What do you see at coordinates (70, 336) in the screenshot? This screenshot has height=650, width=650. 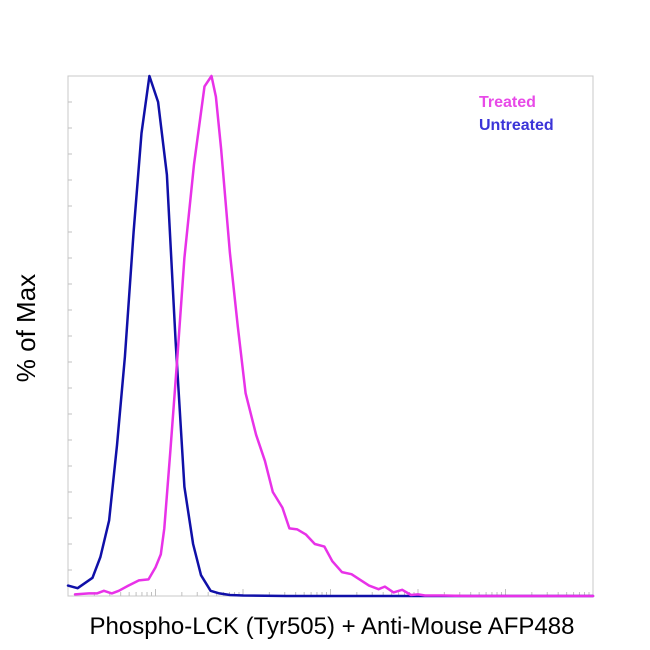 I see `y-axis-ticks` at bounding box center [70, 336].